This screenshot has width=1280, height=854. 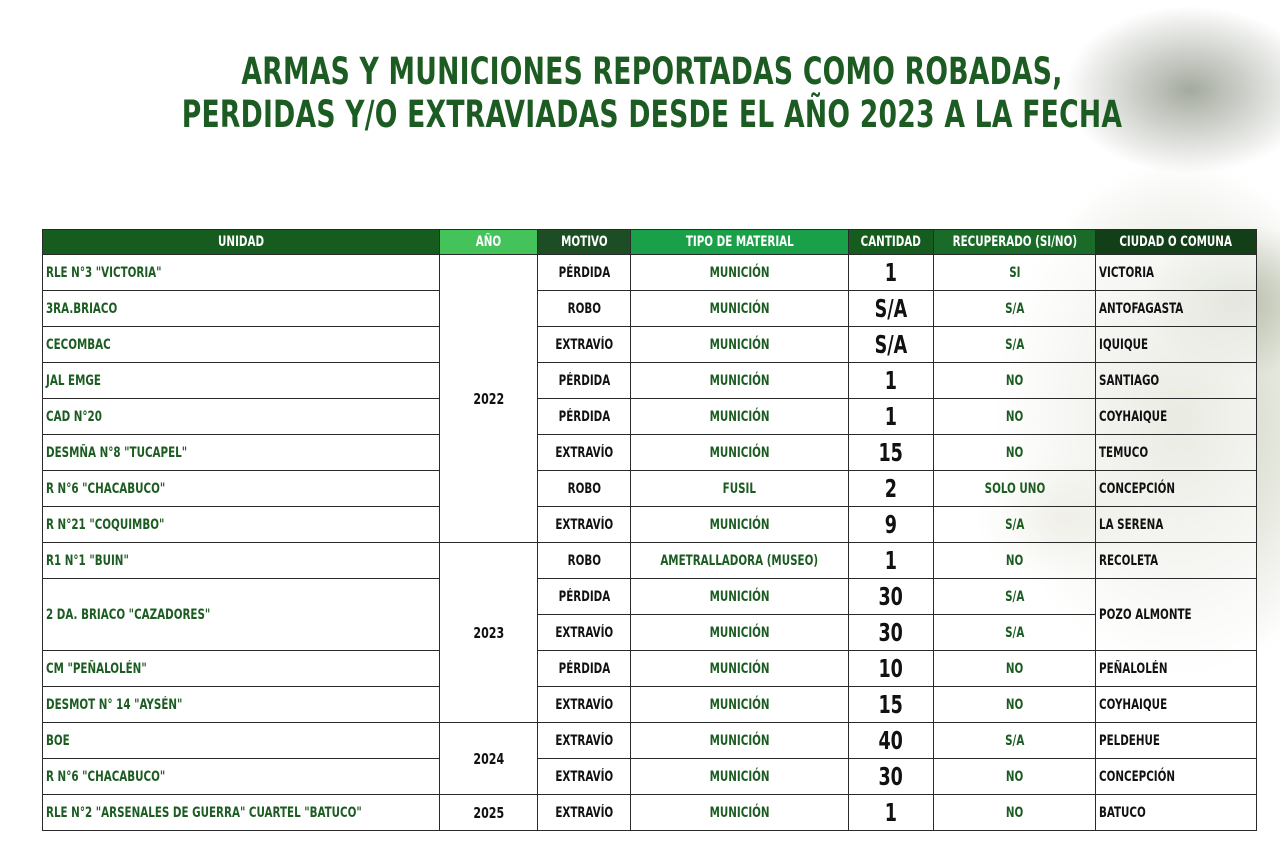 What do you see at coordinates (241, 740) in the screenshot?
I see `cell-unidad: BOE` at bounding box center [241, 740].